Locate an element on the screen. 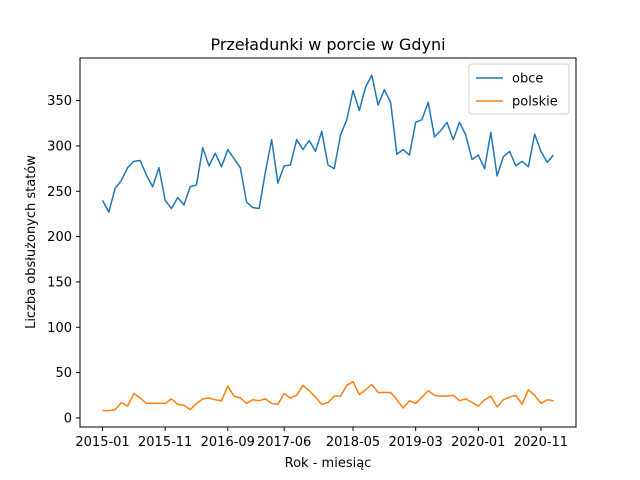  y-tick-label: 350 is located at coordinates (59, 101).